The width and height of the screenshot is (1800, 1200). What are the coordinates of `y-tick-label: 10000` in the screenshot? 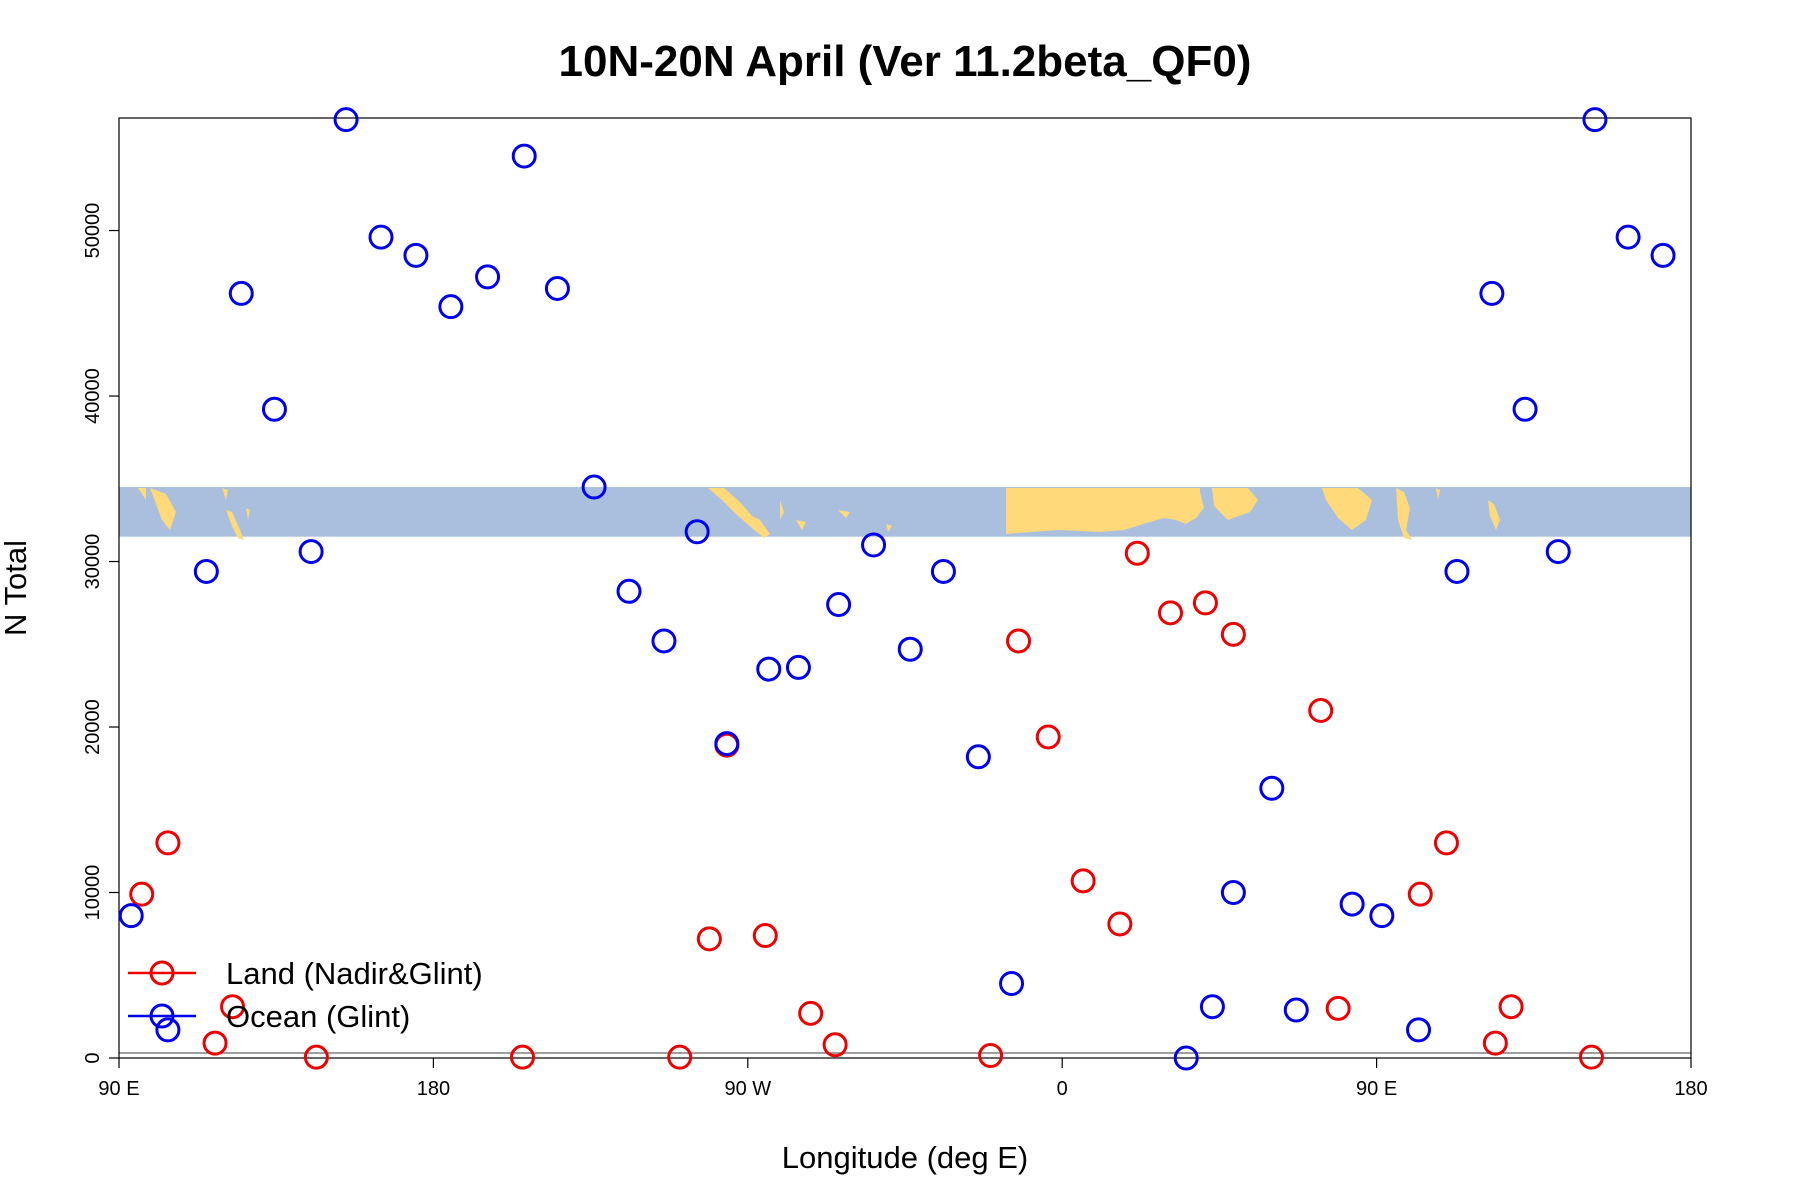 It's located at (93, 893).